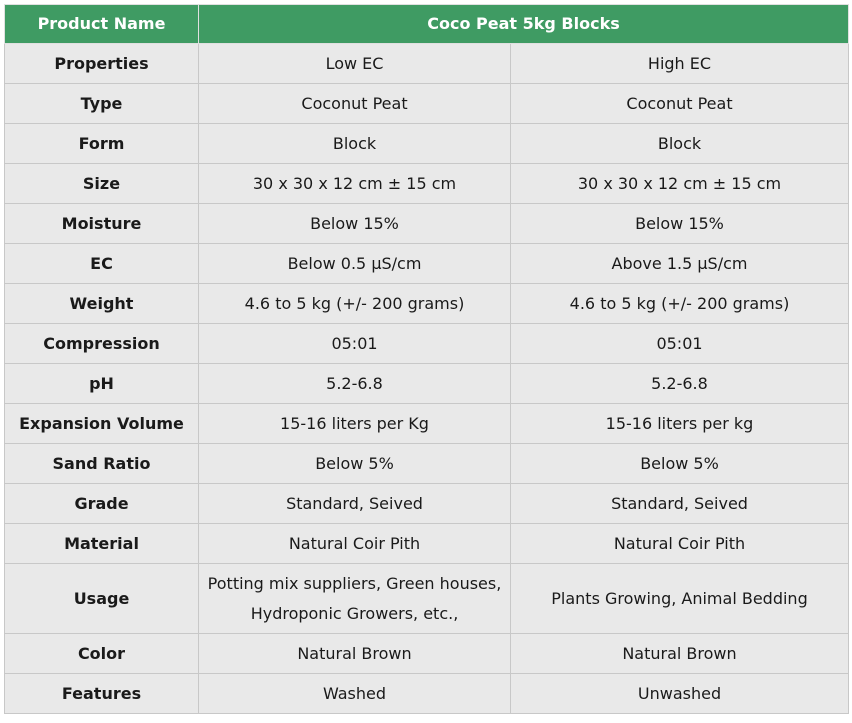  Describe the element at coordinates (679, 423) in the screenshot. I see `cell-high-ec: 15-16 liters per kg` at that location.